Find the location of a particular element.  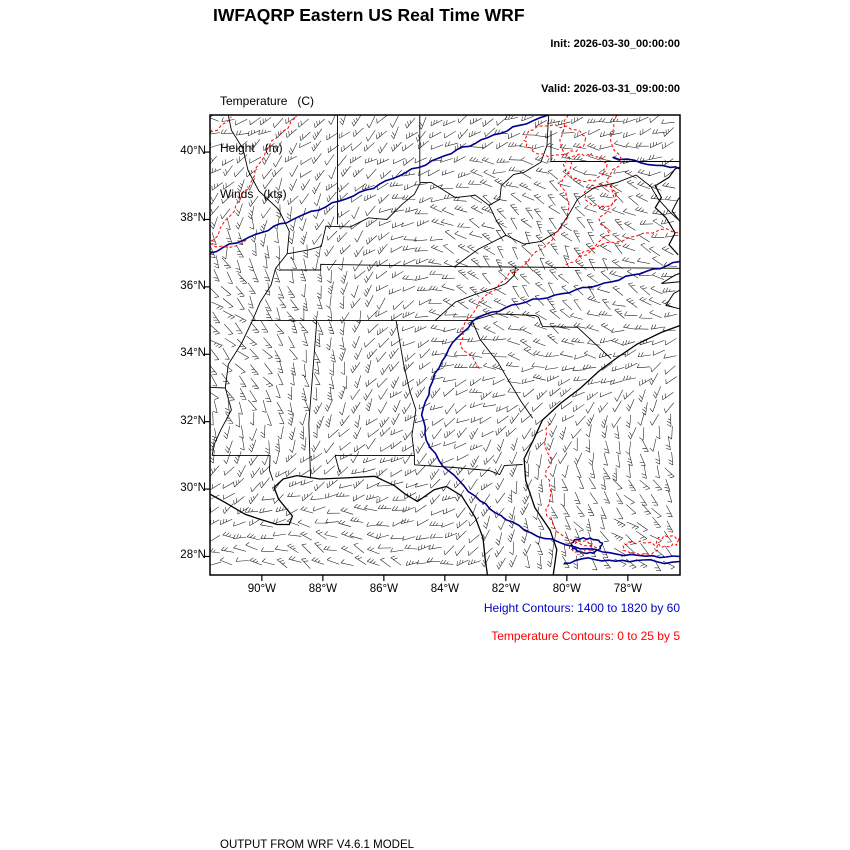

valid-time: Valid: 2026-03-31_09:00:00 is located at coordinates (610, 89).